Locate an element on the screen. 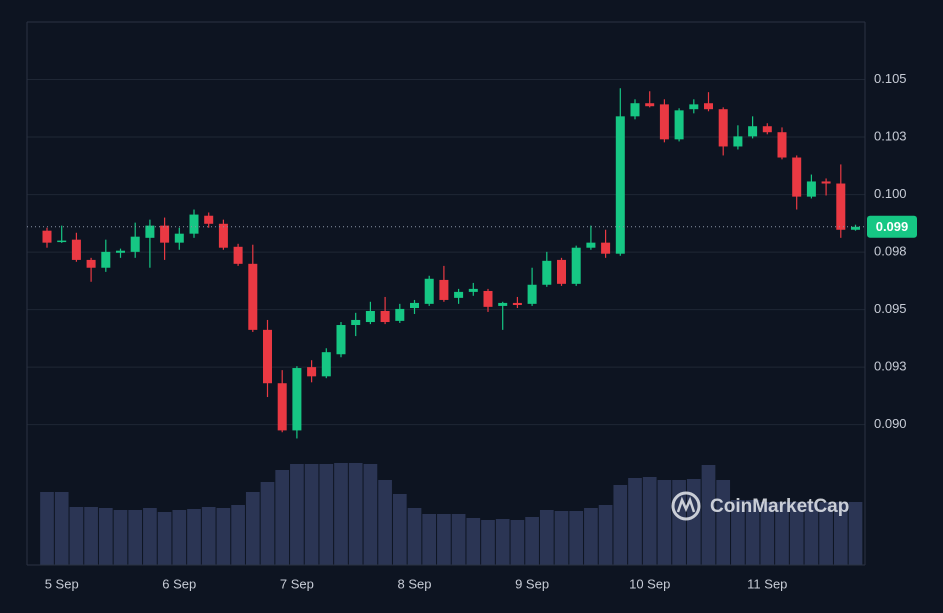  y-tick-label: 0.105 is located at coordinates (890, 78).